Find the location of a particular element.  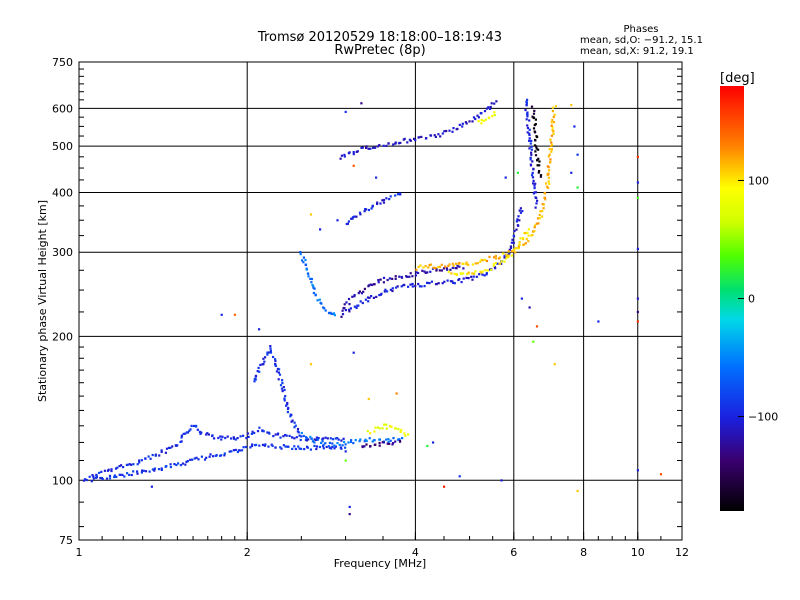

y-tick-label: 100 is located at coordinates (62, 480).